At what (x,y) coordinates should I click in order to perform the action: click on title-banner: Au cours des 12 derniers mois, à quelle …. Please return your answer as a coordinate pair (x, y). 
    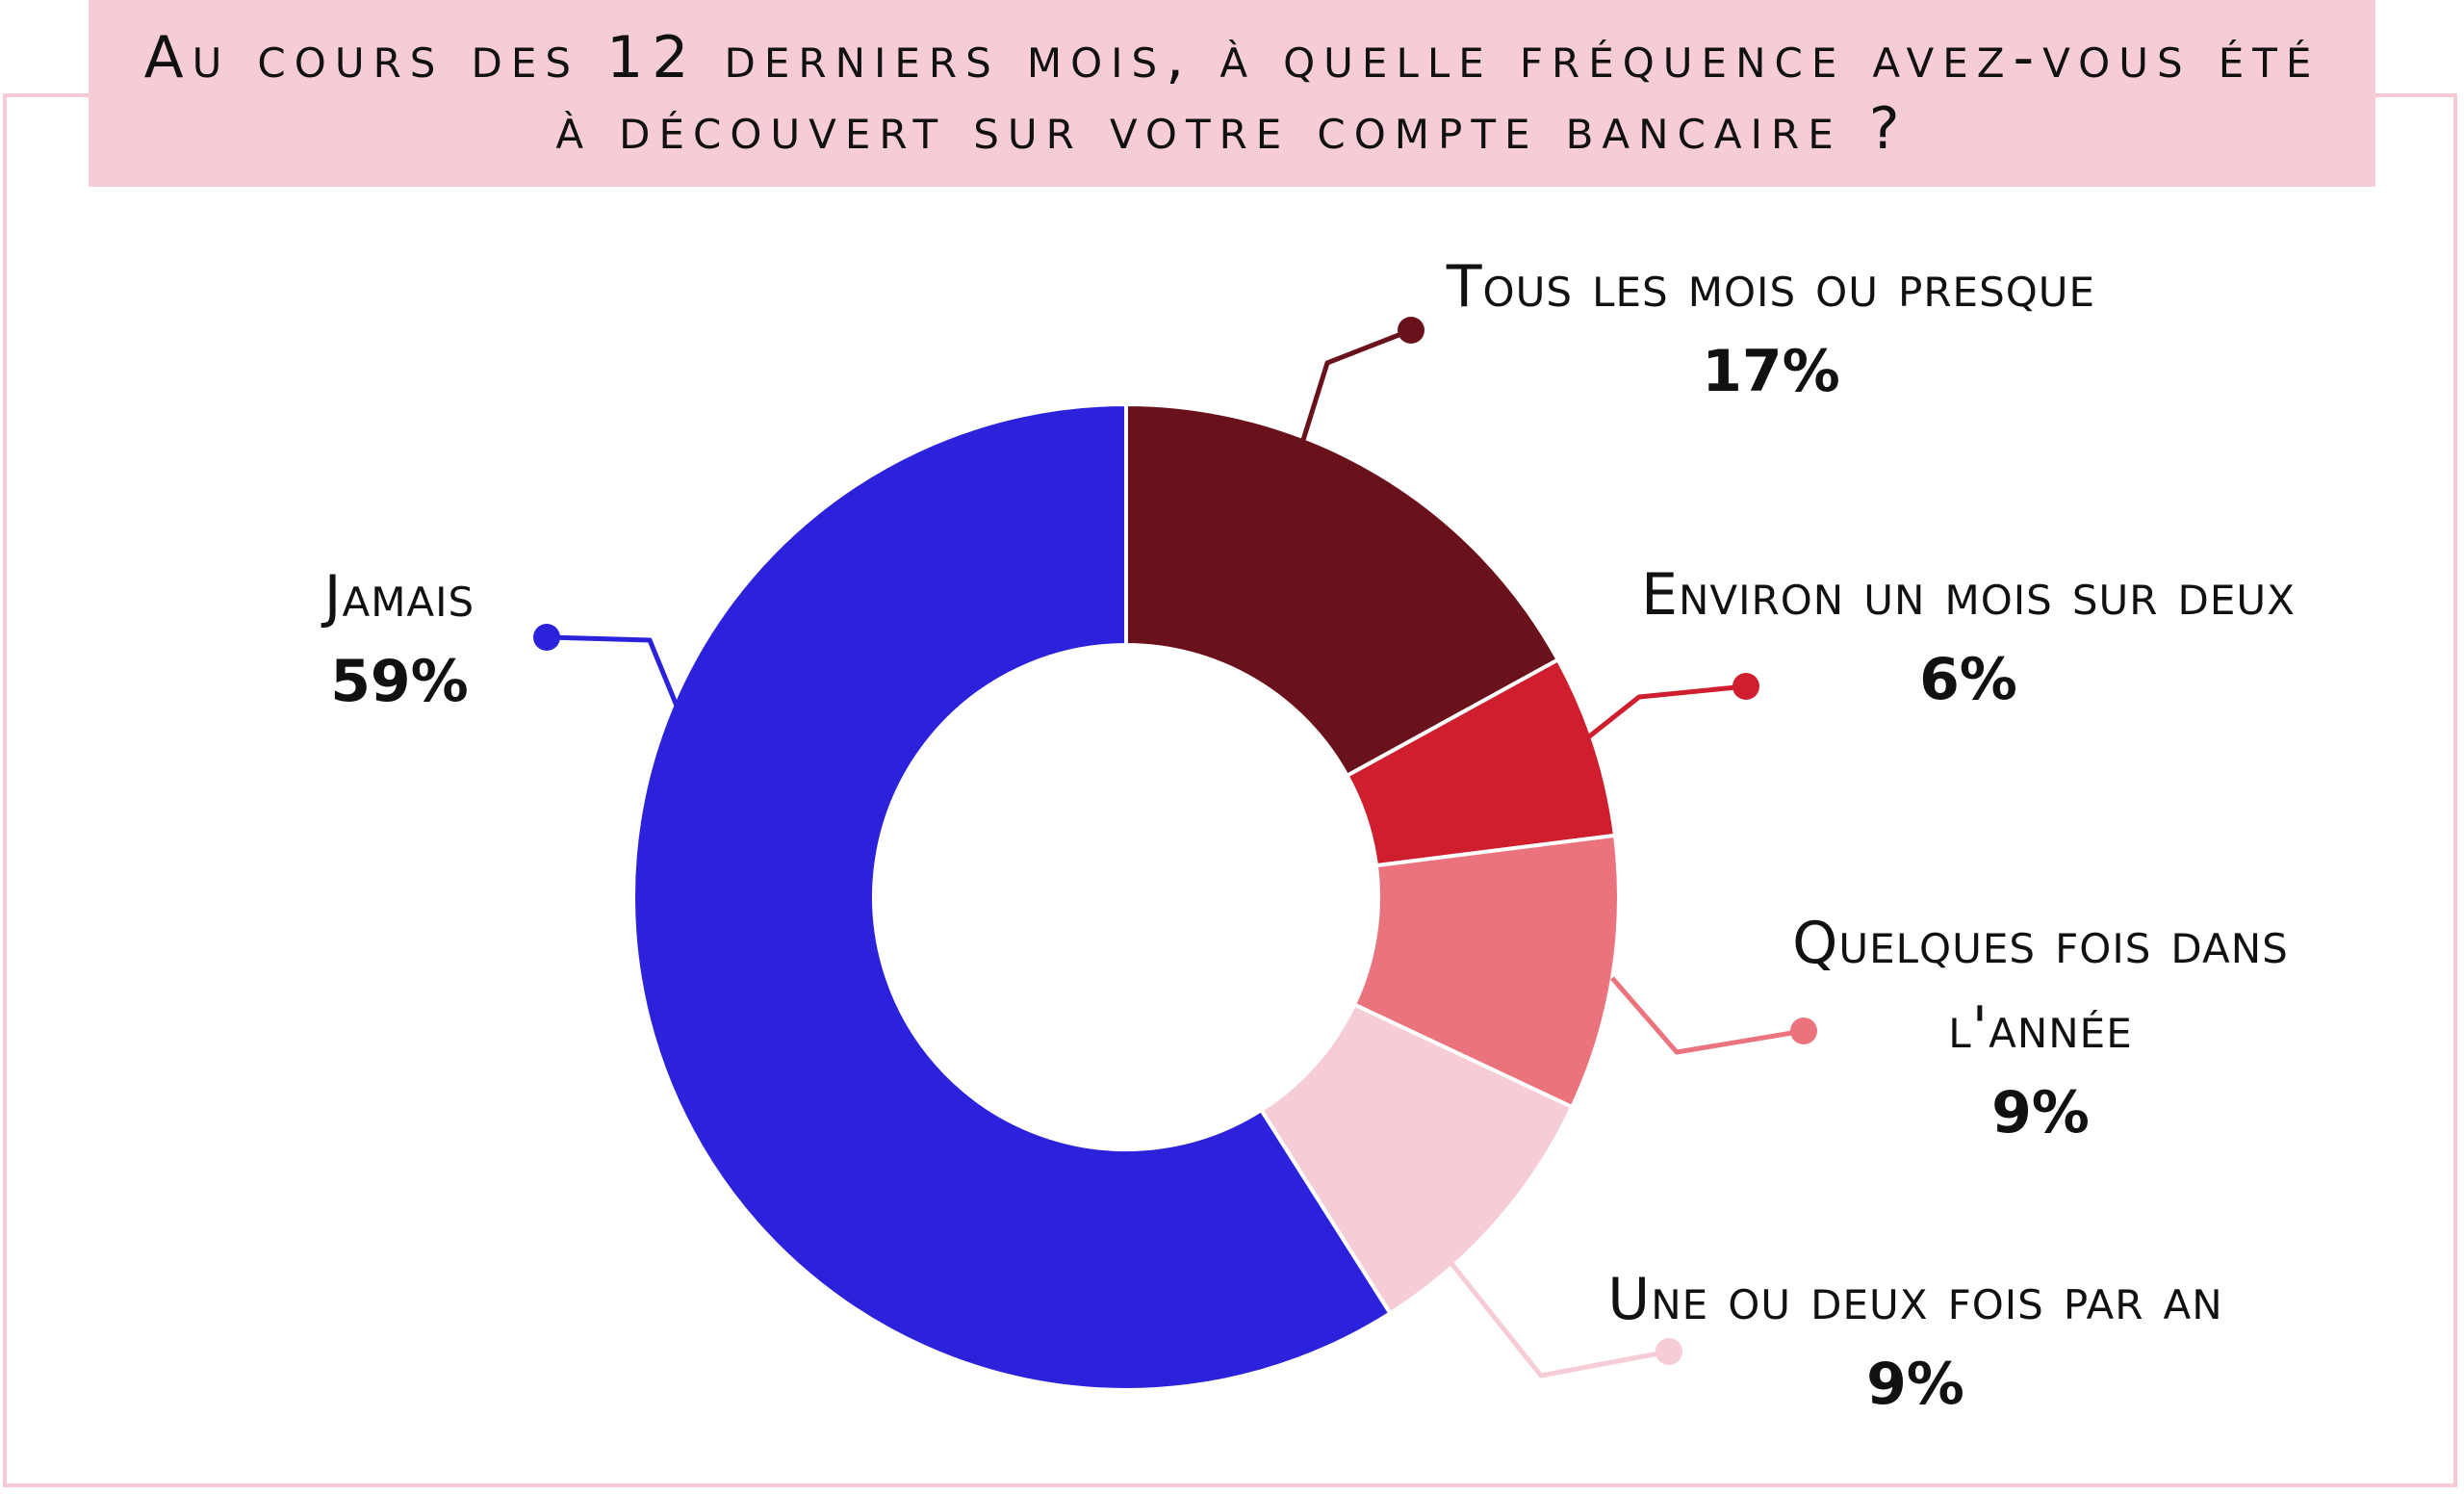
    Looking at the image, I should click on (1232, 94).